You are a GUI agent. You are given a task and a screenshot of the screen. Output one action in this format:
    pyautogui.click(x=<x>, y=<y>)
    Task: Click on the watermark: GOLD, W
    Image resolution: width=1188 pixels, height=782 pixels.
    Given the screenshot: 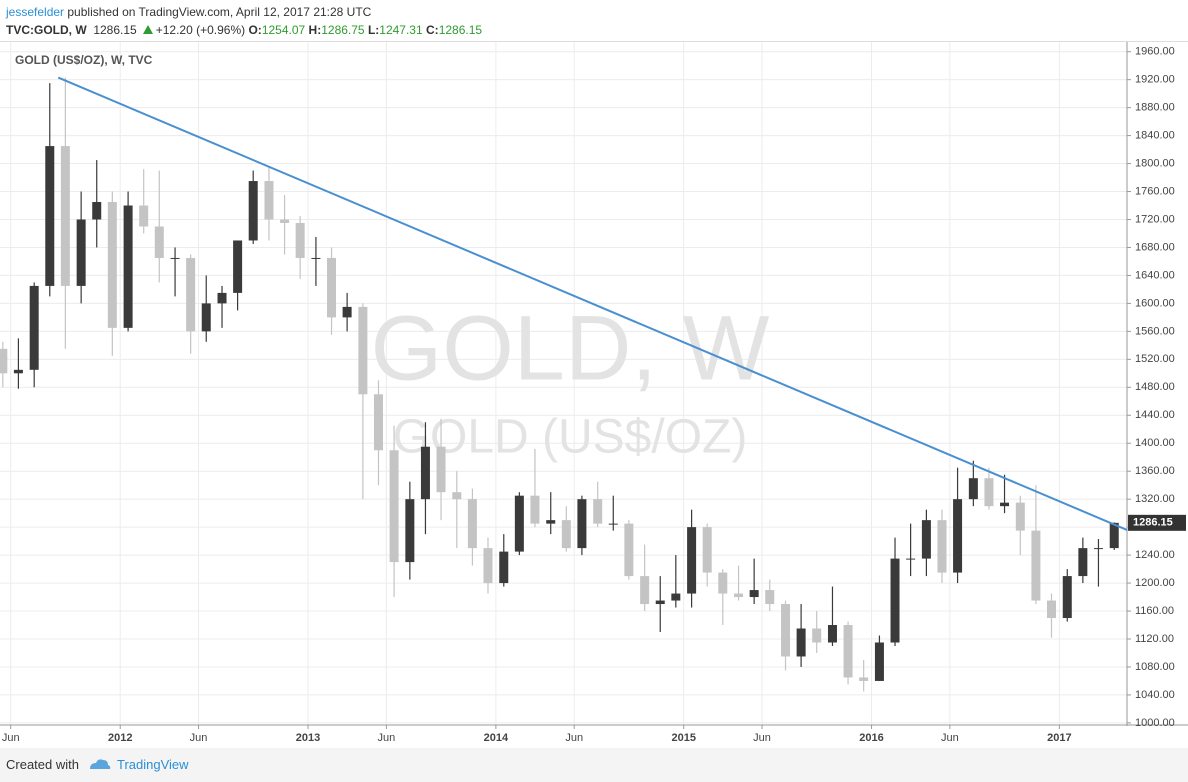 What is the action you would take?
    pyautogui.click(x=570, y=348)
    